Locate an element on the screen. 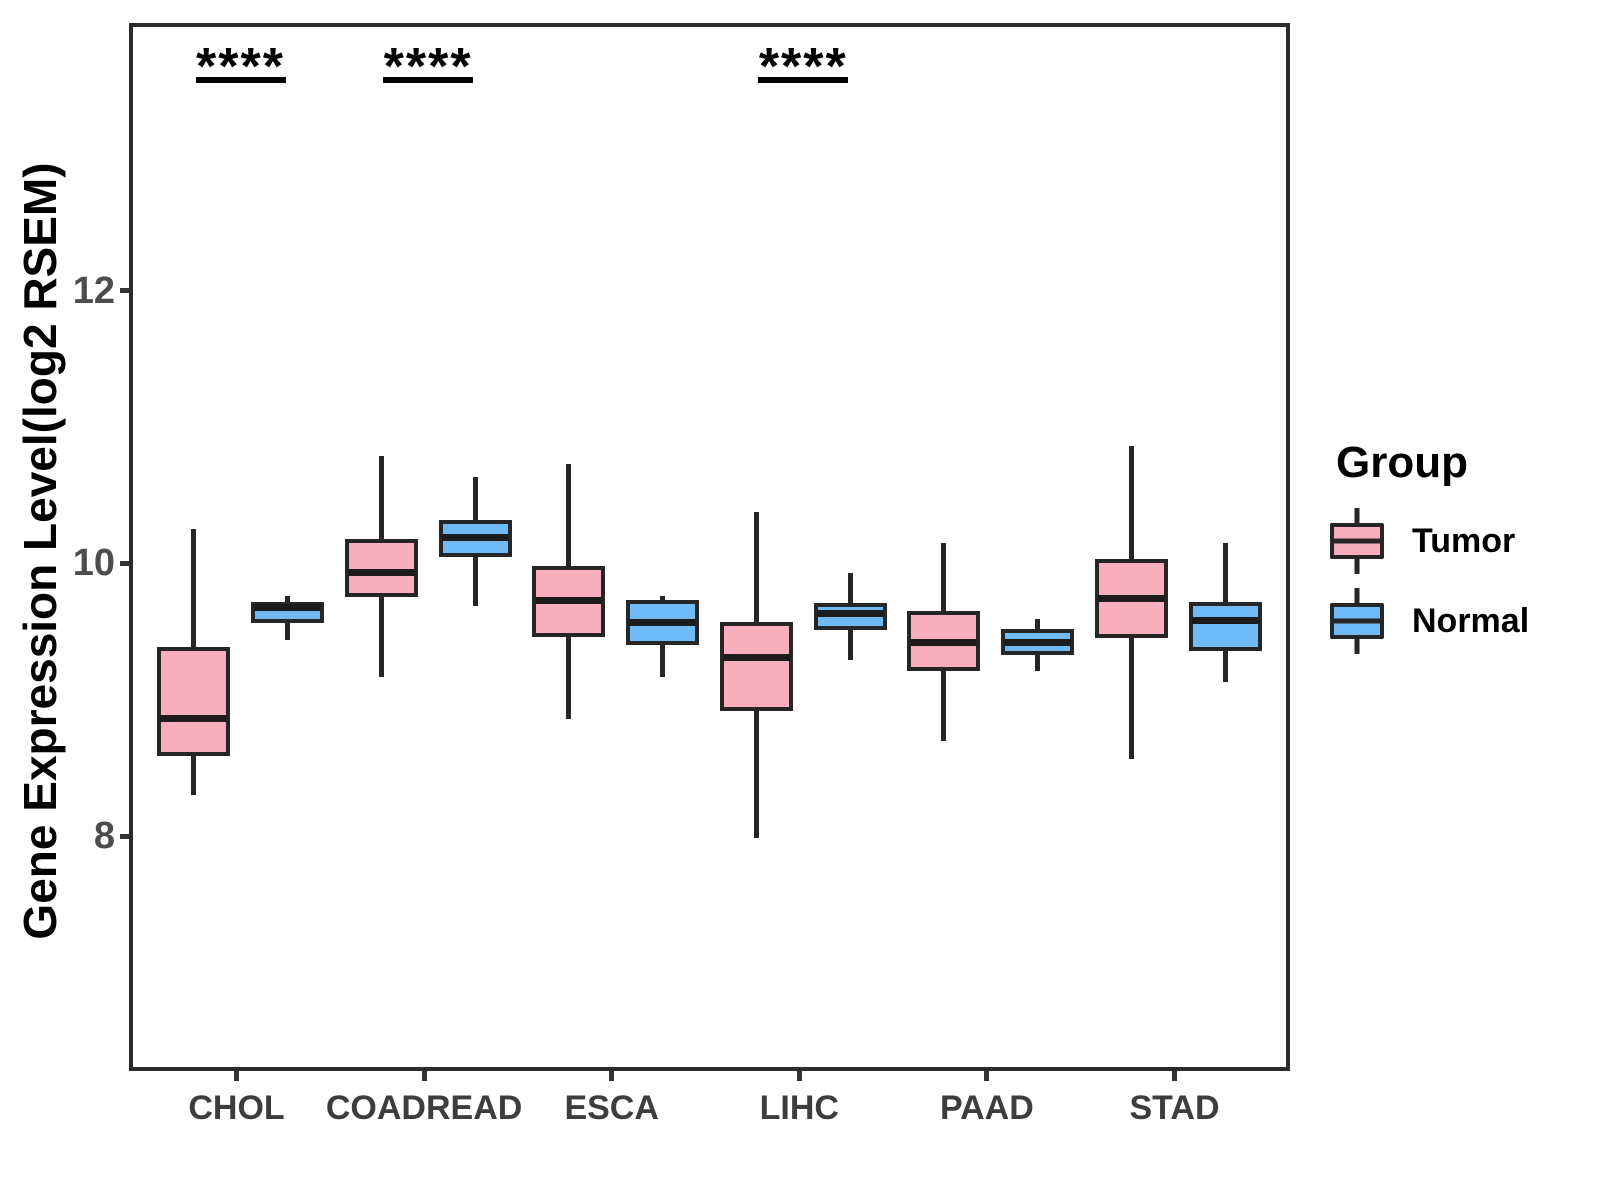 This screenshot has width=1600, height=1200. x-tick-label-chol: CHOL is located at coordinates (236, 1108).